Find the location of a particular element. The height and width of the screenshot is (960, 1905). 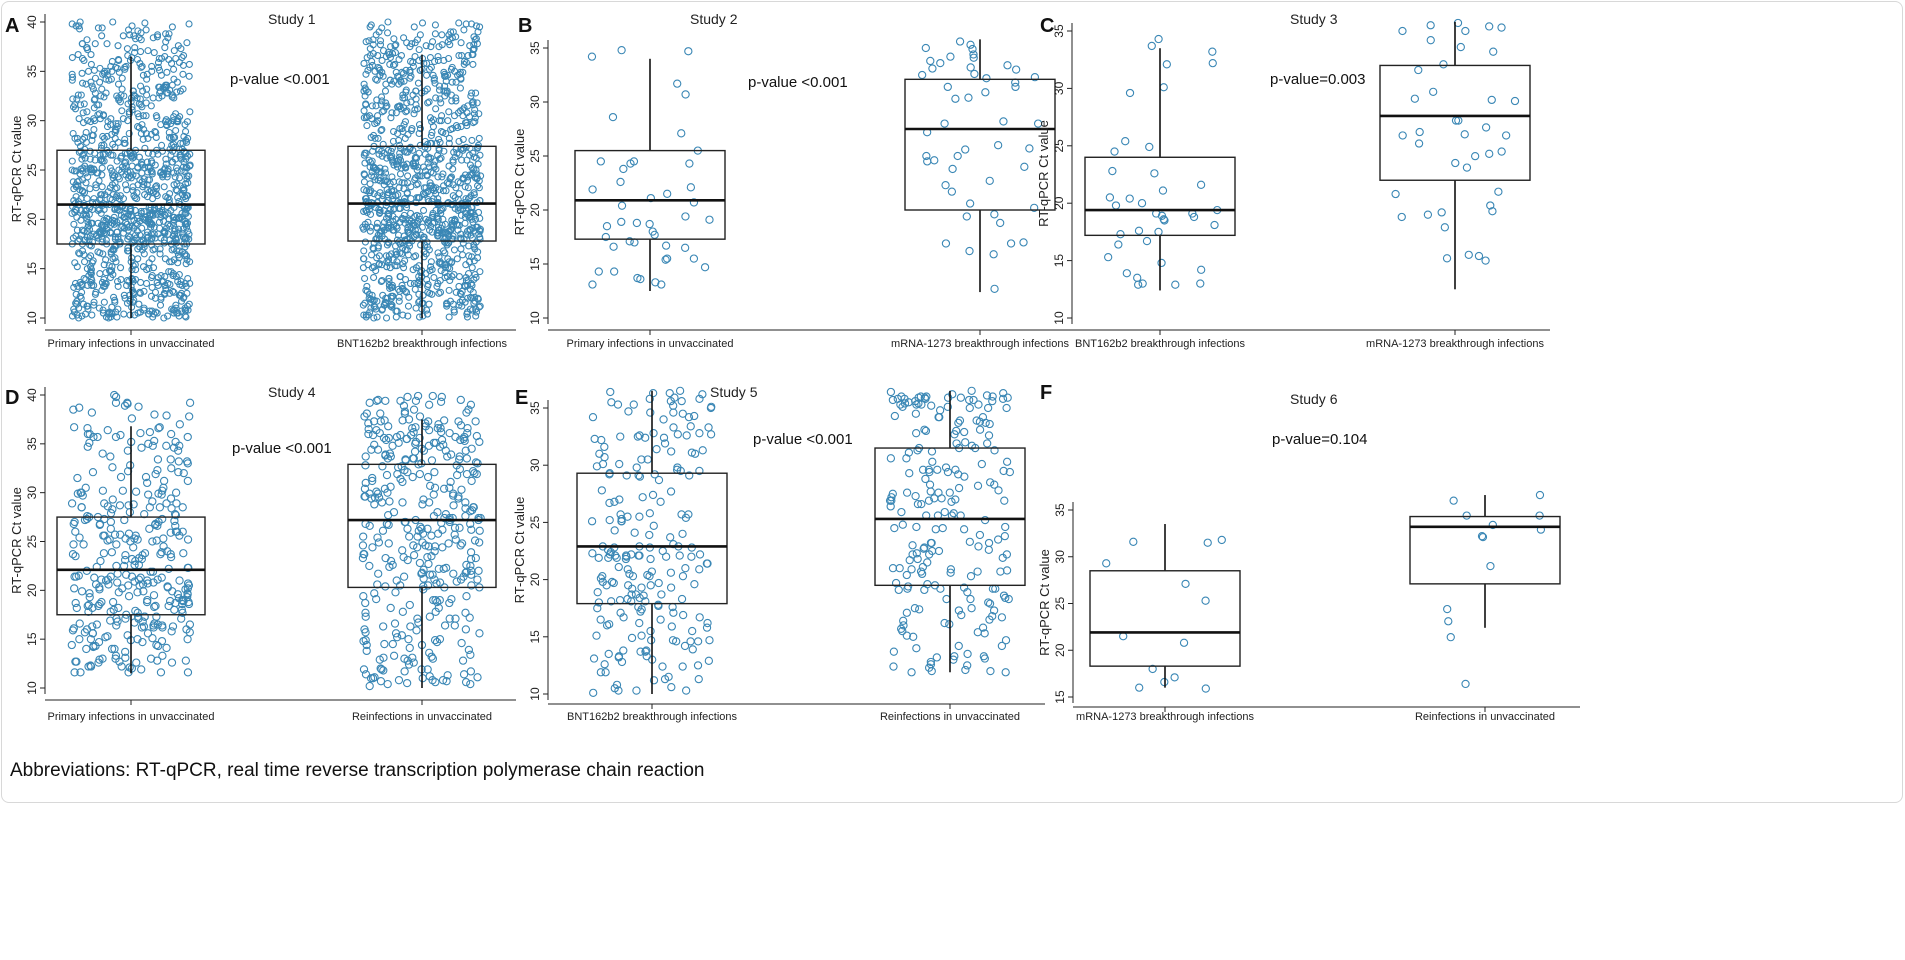

y-tick-label: 25 is located at coordinates (535, 156).